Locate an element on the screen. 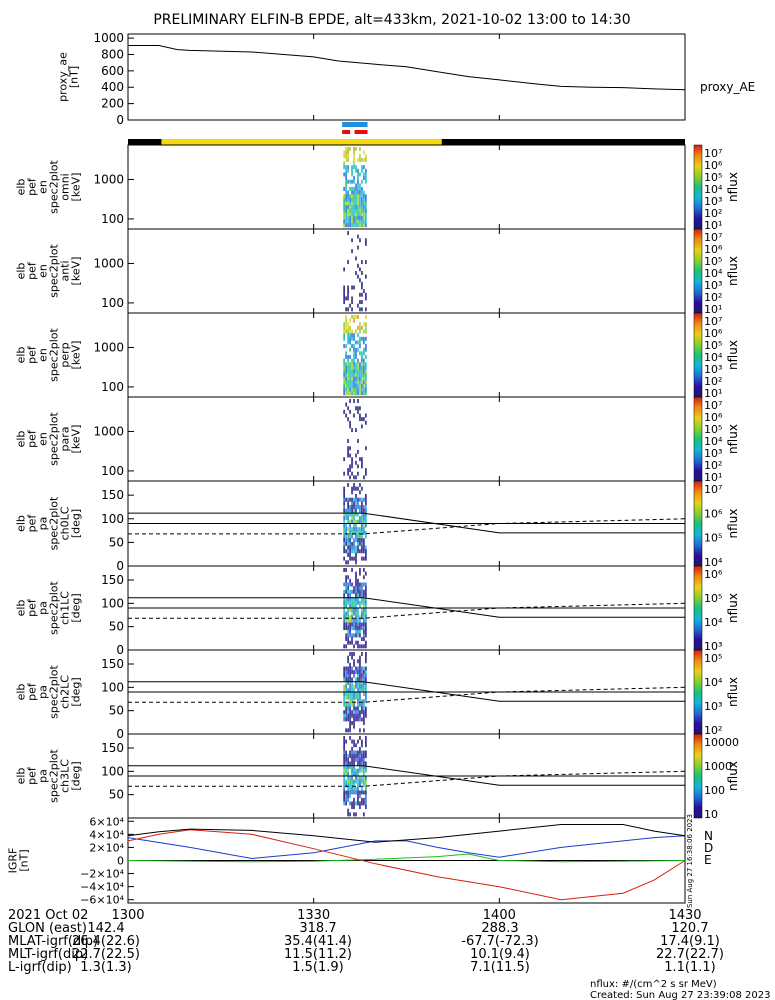 The height and width of the screenshot is (1000, 775). time-tick-label: 1300 is located at coordinates (127, 915).